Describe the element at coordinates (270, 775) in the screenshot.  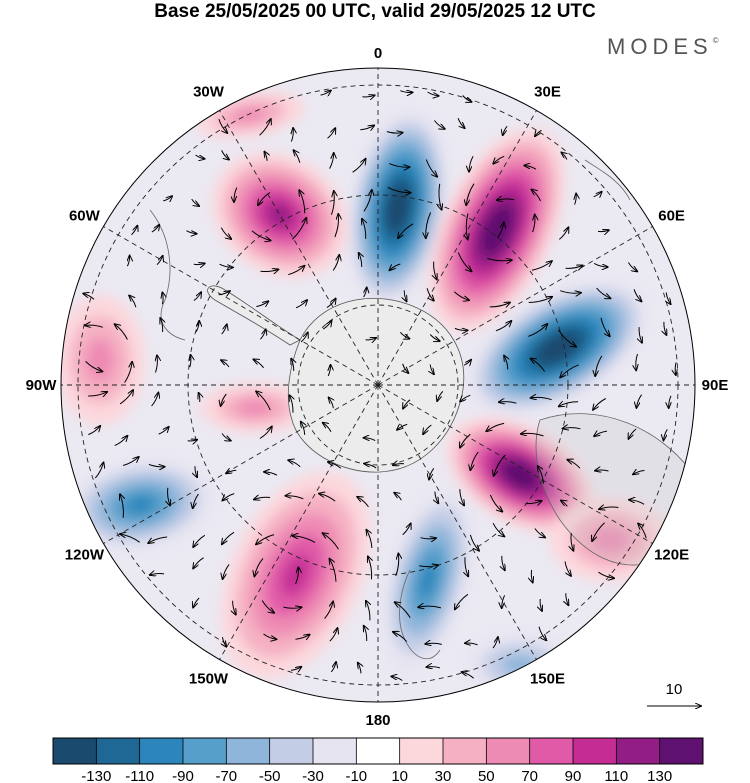
I see `colorbar-tick-label: -50` at that location.